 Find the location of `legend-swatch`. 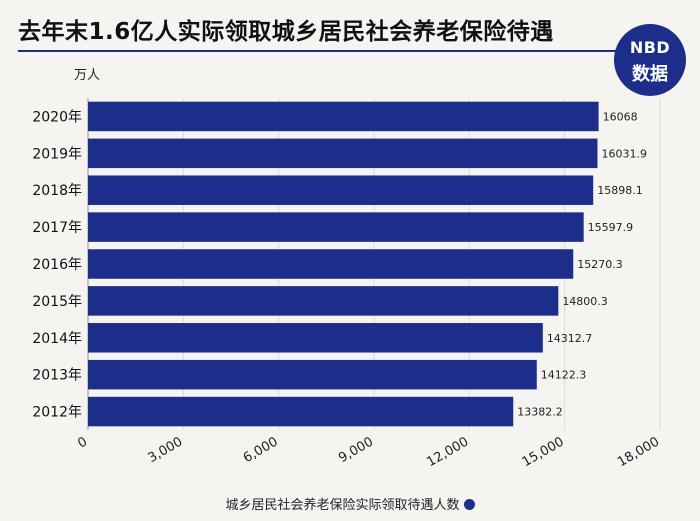

legend-swatch is located at coordinates (469, 504).